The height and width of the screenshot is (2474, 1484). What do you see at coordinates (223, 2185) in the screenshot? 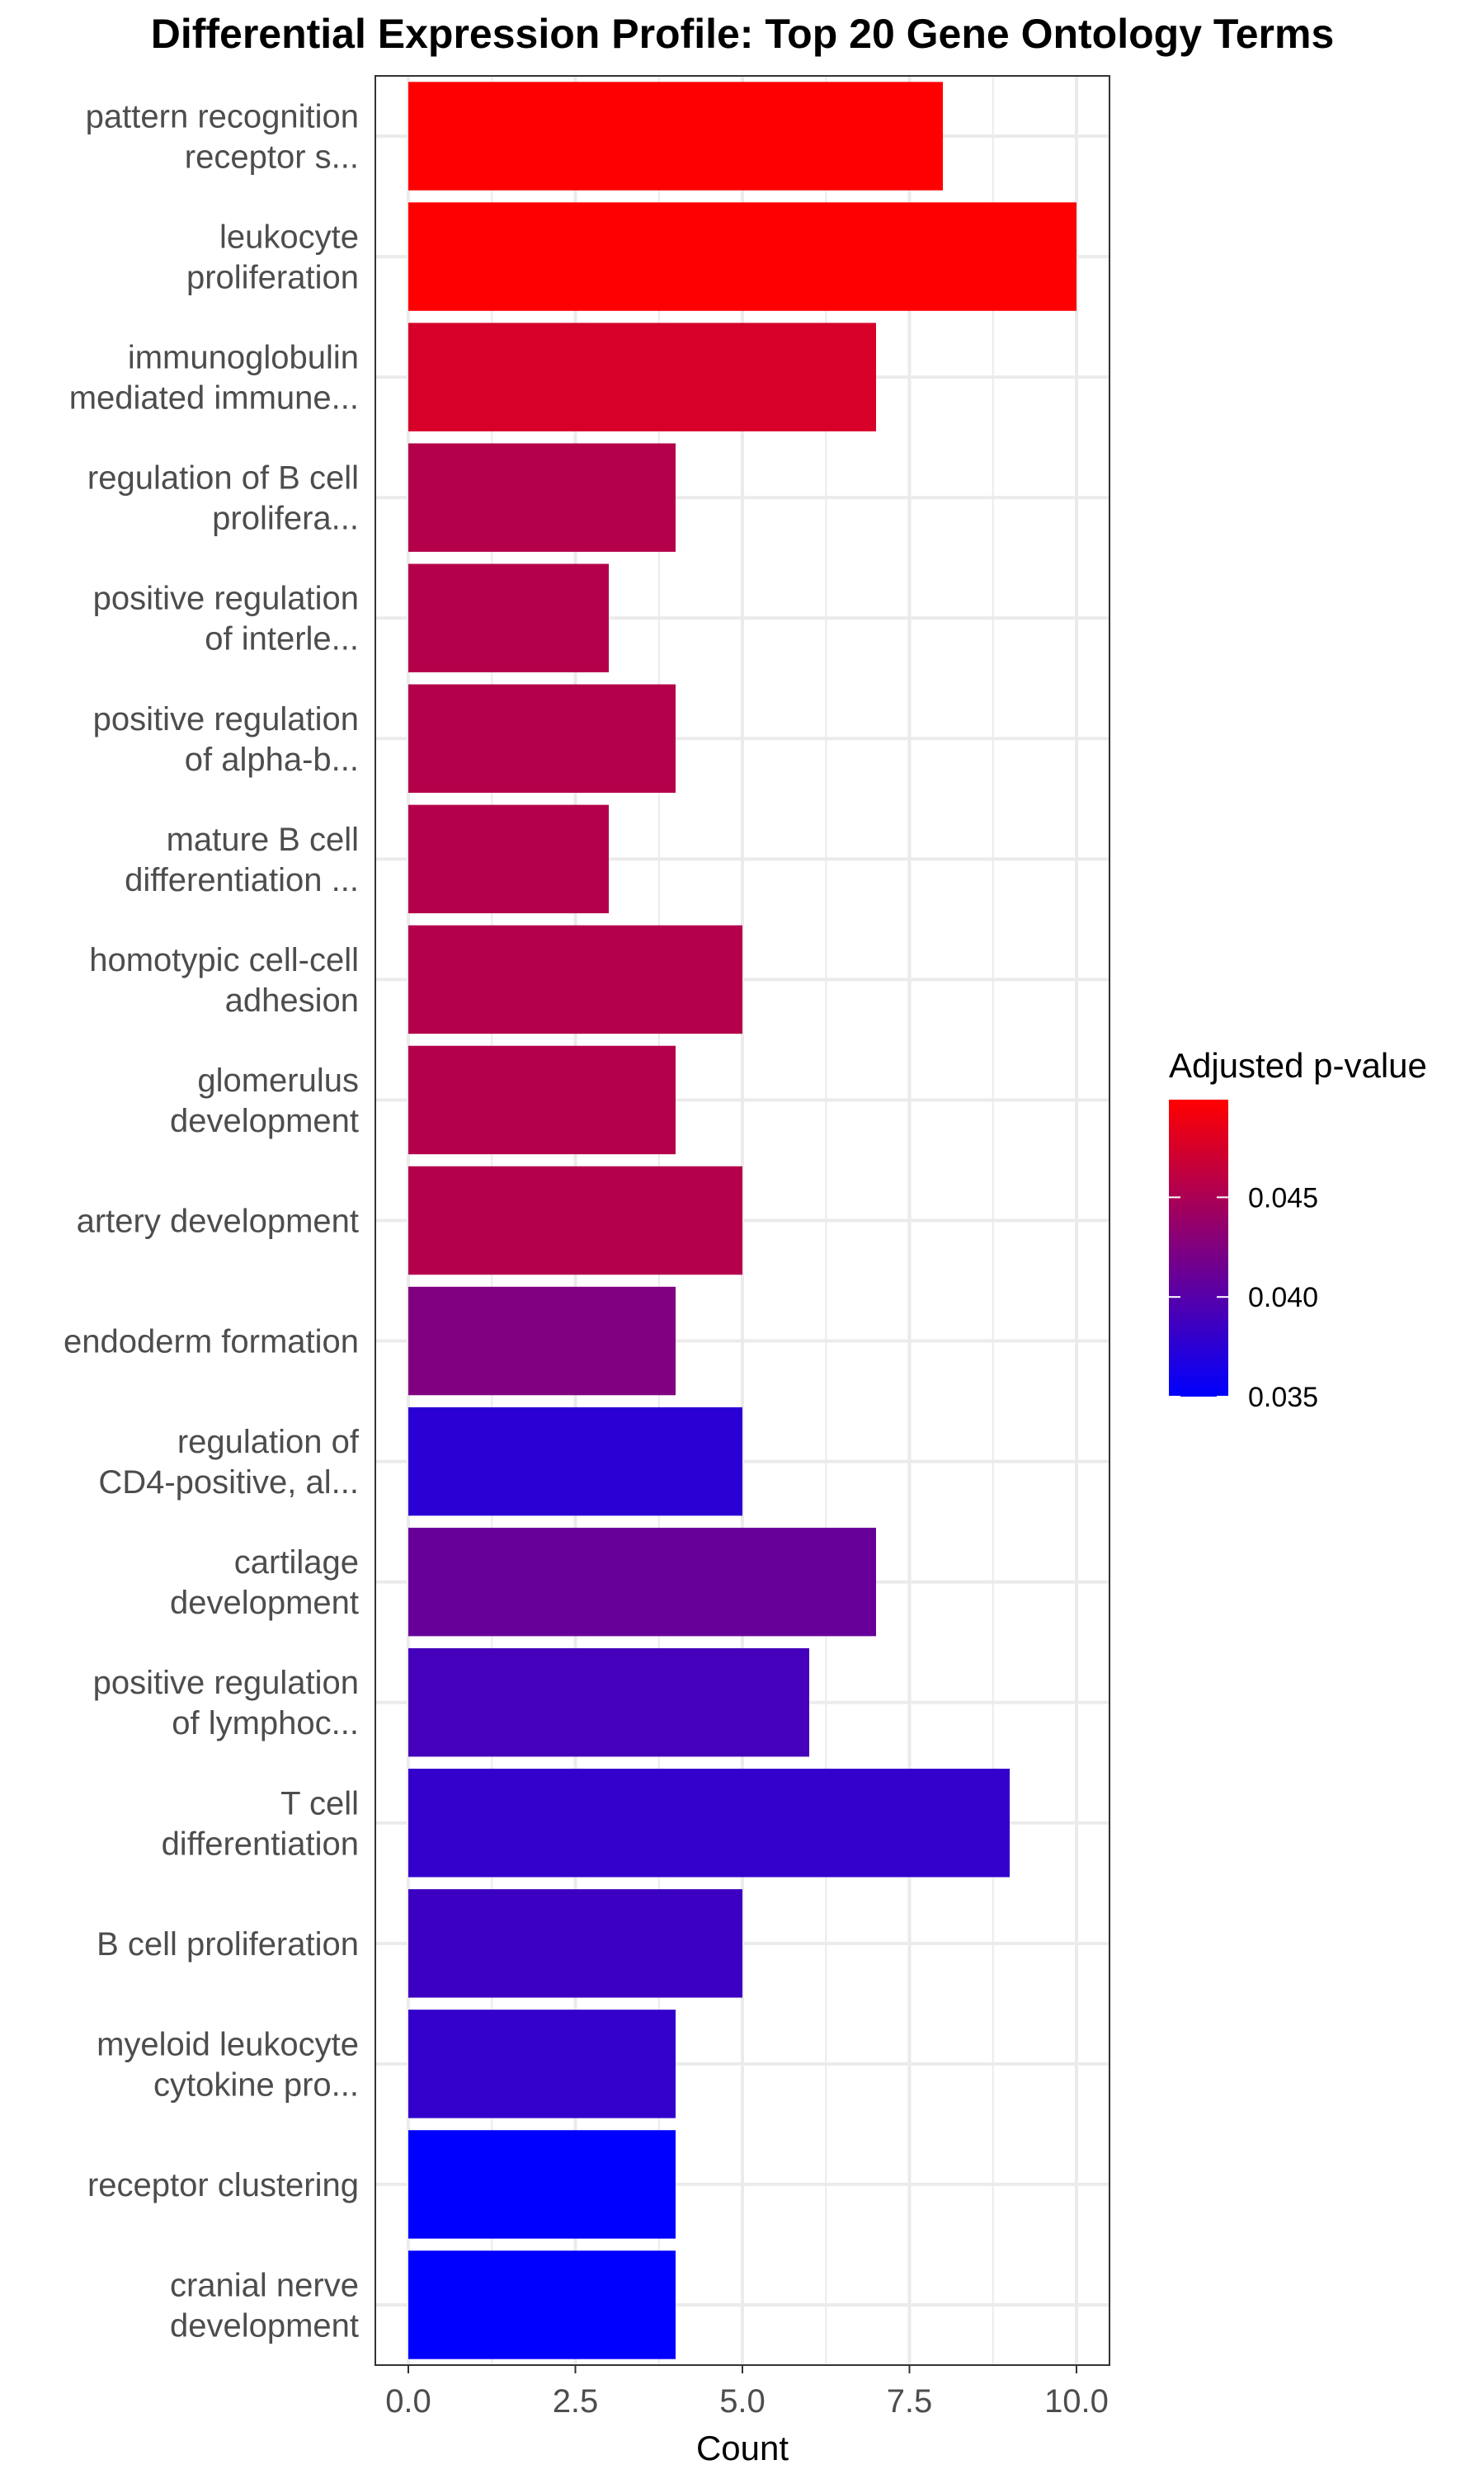
I see `y-tick-label: receptor clustering` at bounding box center [223, 2185].